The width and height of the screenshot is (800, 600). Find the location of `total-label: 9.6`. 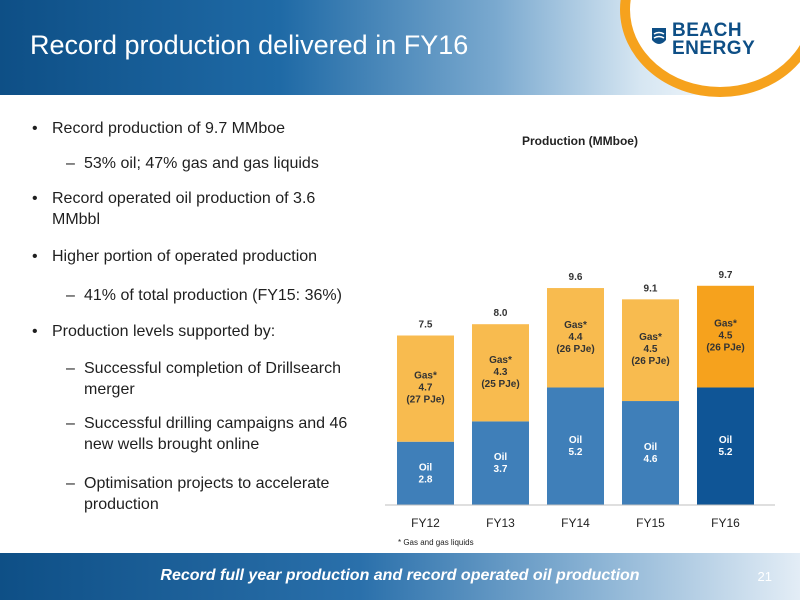

total-label: 9.6 is located at coordinates (576, 277).